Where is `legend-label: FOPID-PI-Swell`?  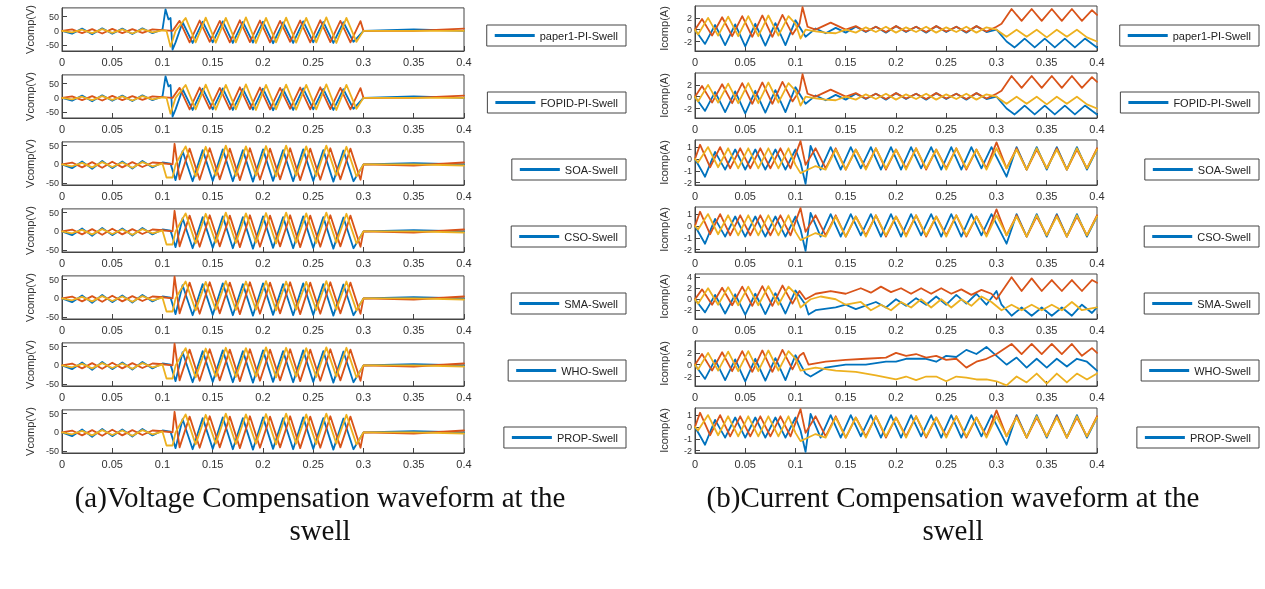 legend-label: FOPID-PI-Swell is located at coordinates (1212, 102).